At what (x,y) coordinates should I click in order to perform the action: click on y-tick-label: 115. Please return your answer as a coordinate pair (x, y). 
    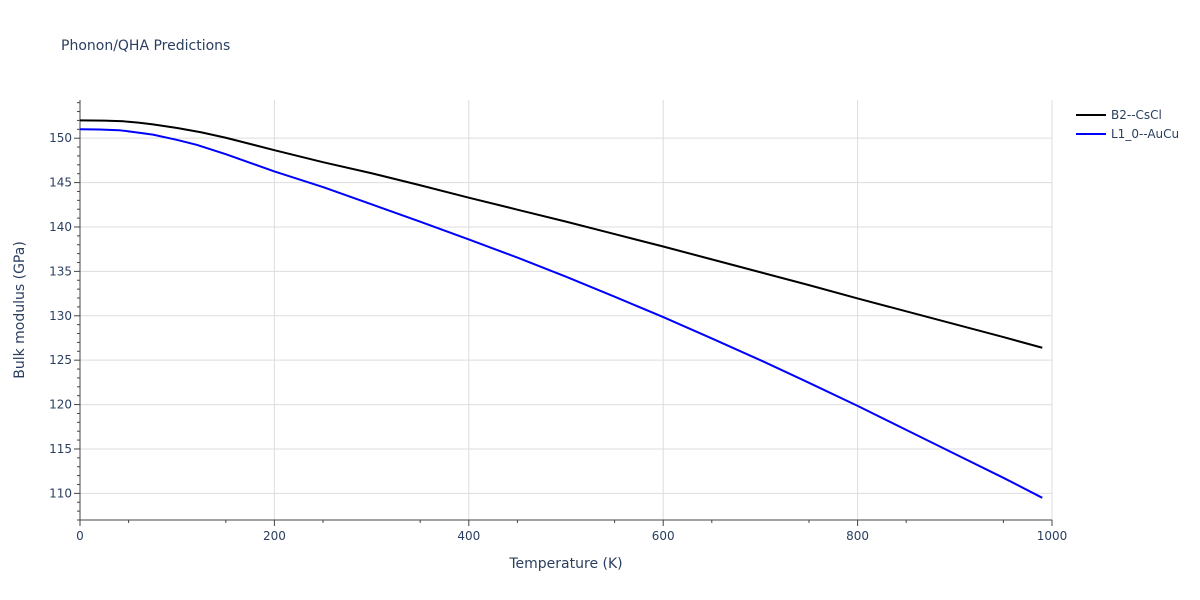
    Looking at the image, I should click on (60, 449).